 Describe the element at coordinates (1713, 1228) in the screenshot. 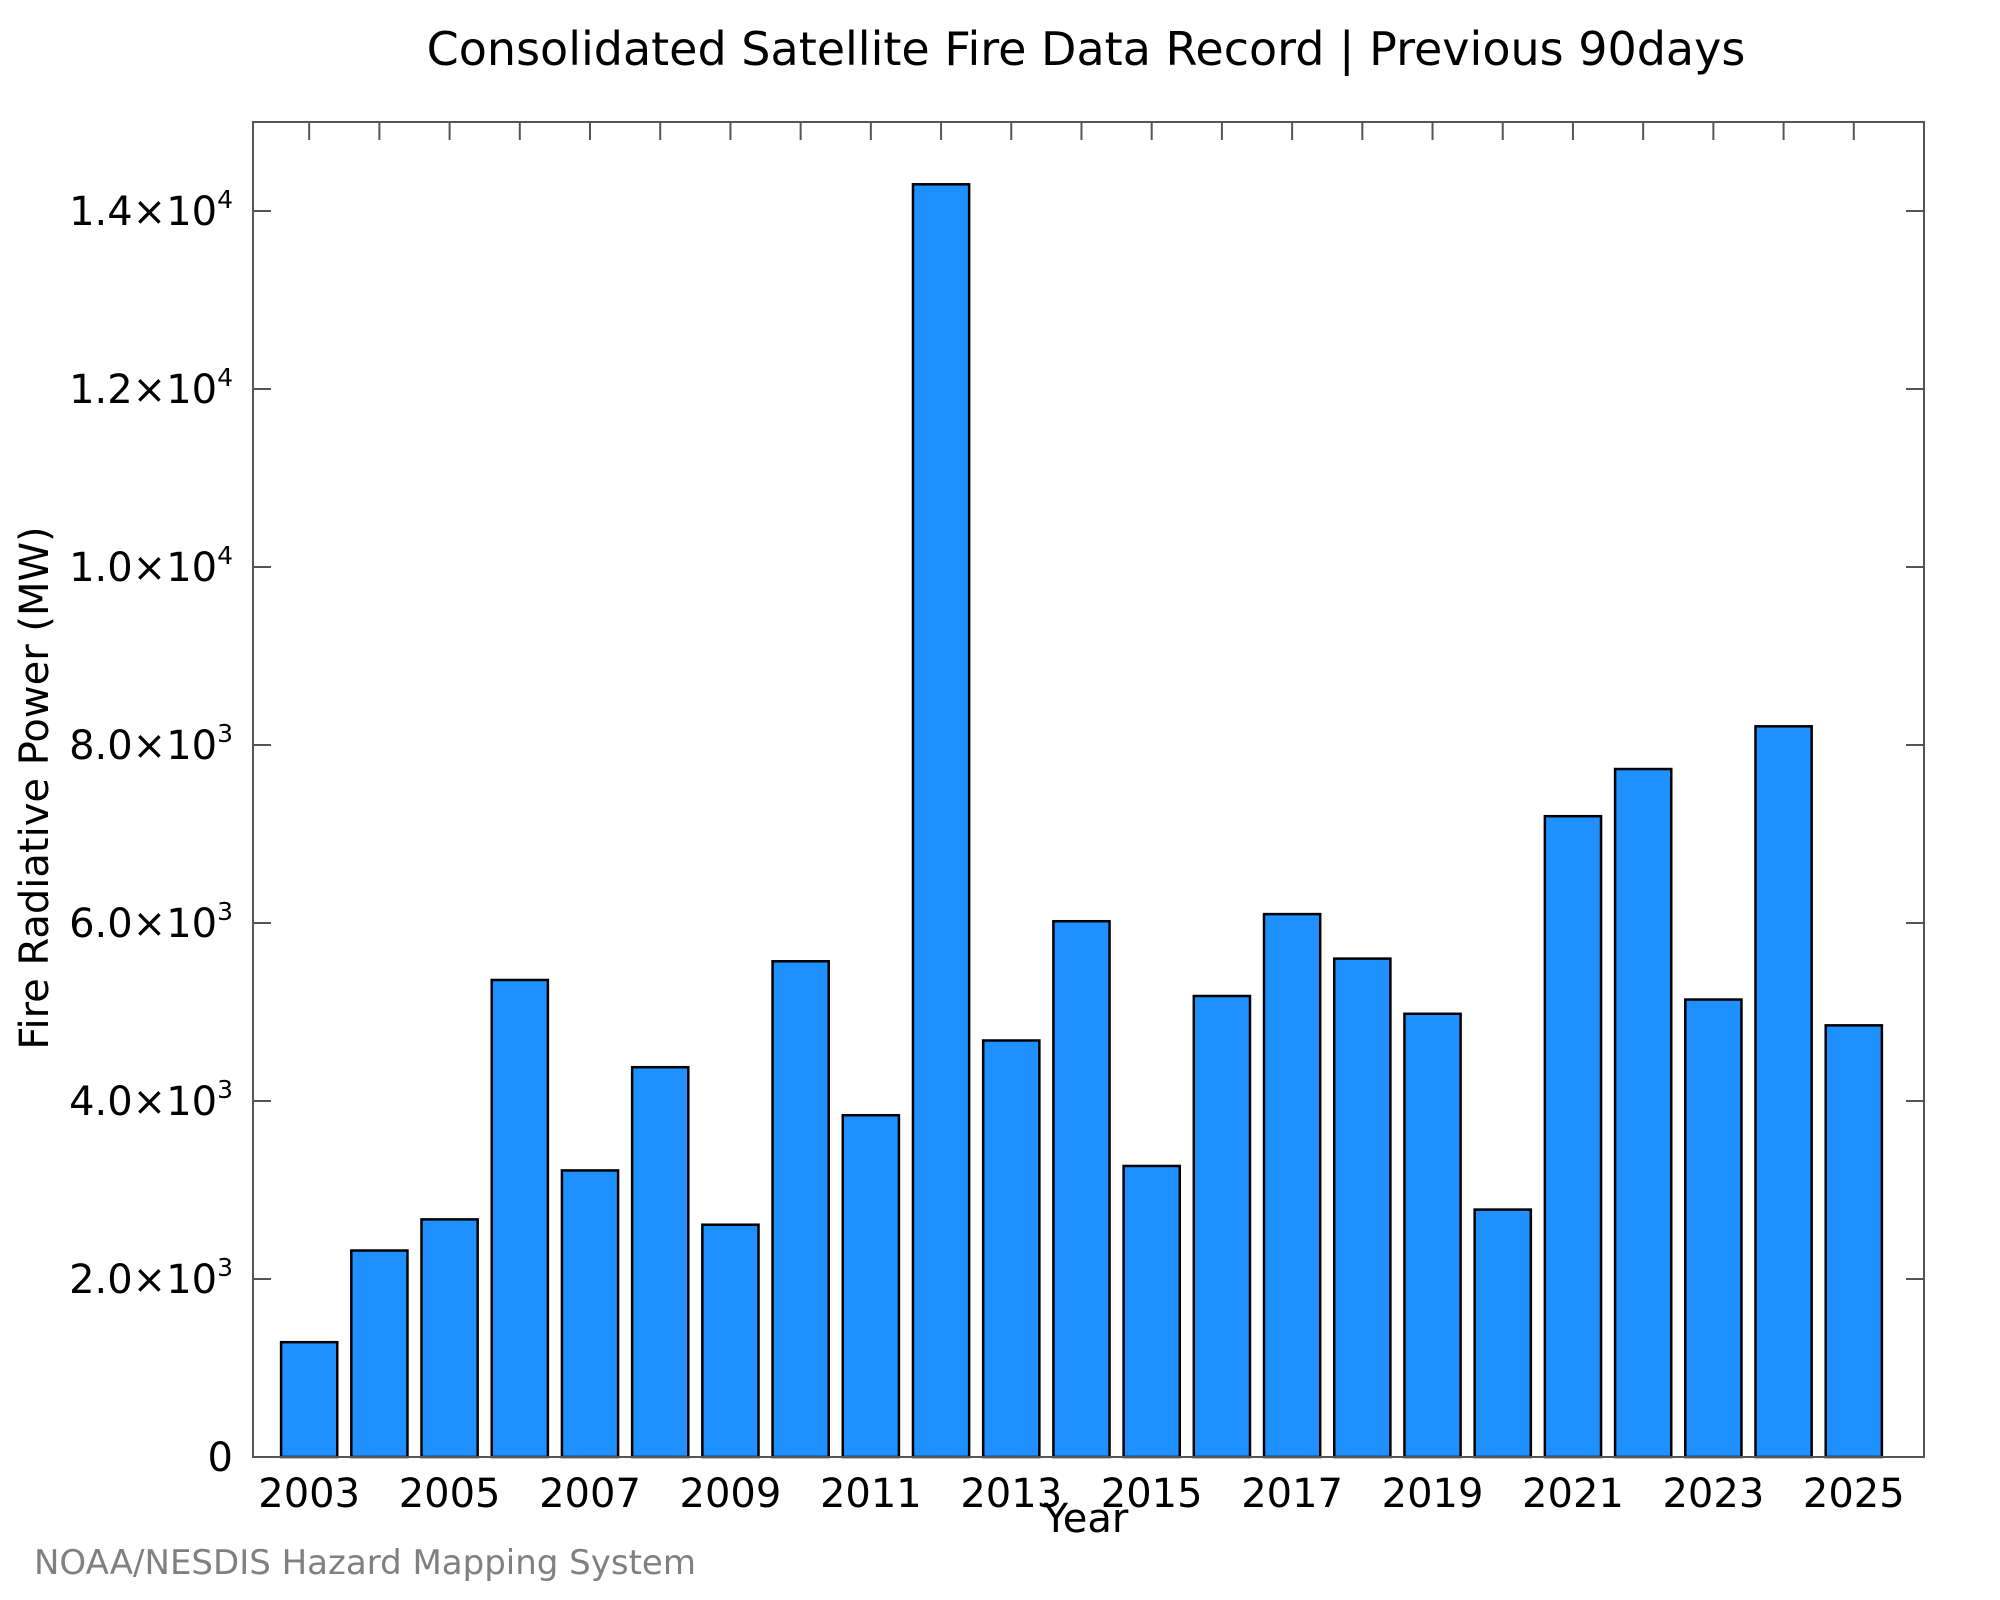

I see `bar-2023` at that location.